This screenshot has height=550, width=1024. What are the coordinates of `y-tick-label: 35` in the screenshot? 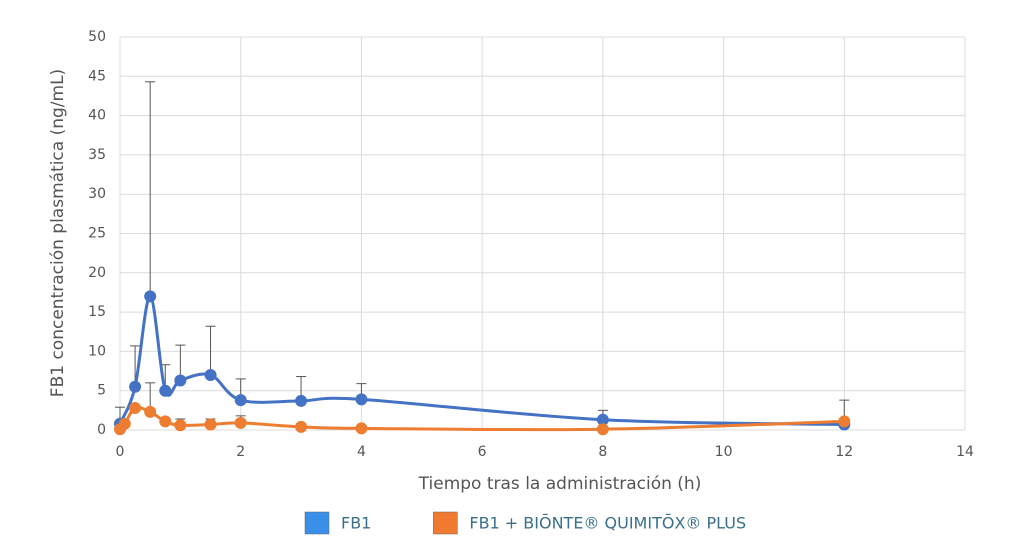 It's located at (97, 155).